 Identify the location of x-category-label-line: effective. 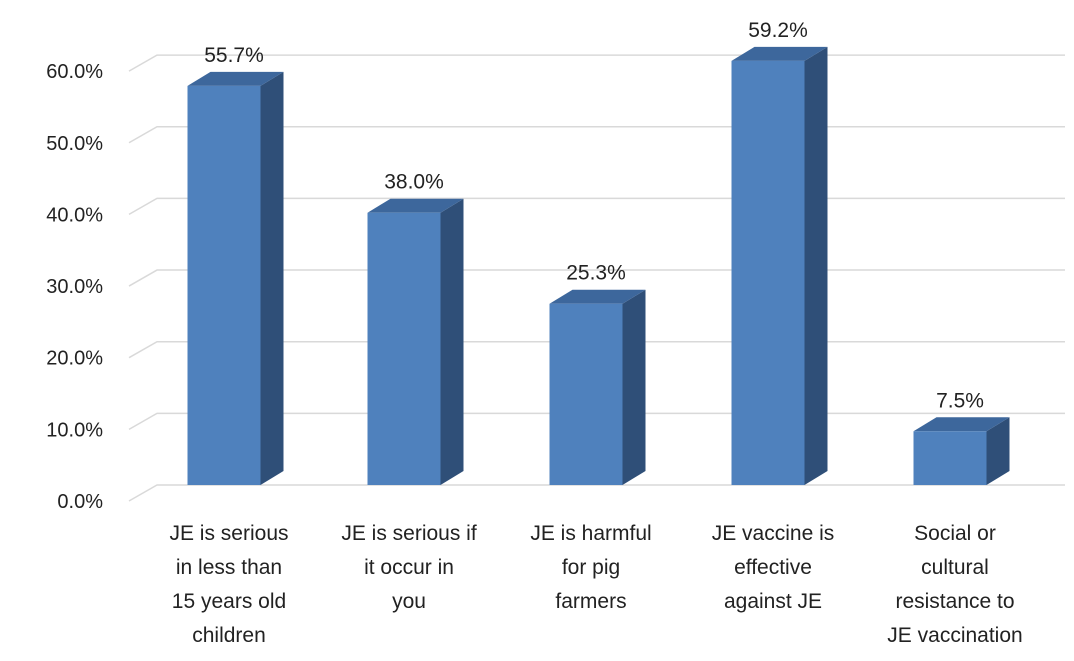
(773, 567).